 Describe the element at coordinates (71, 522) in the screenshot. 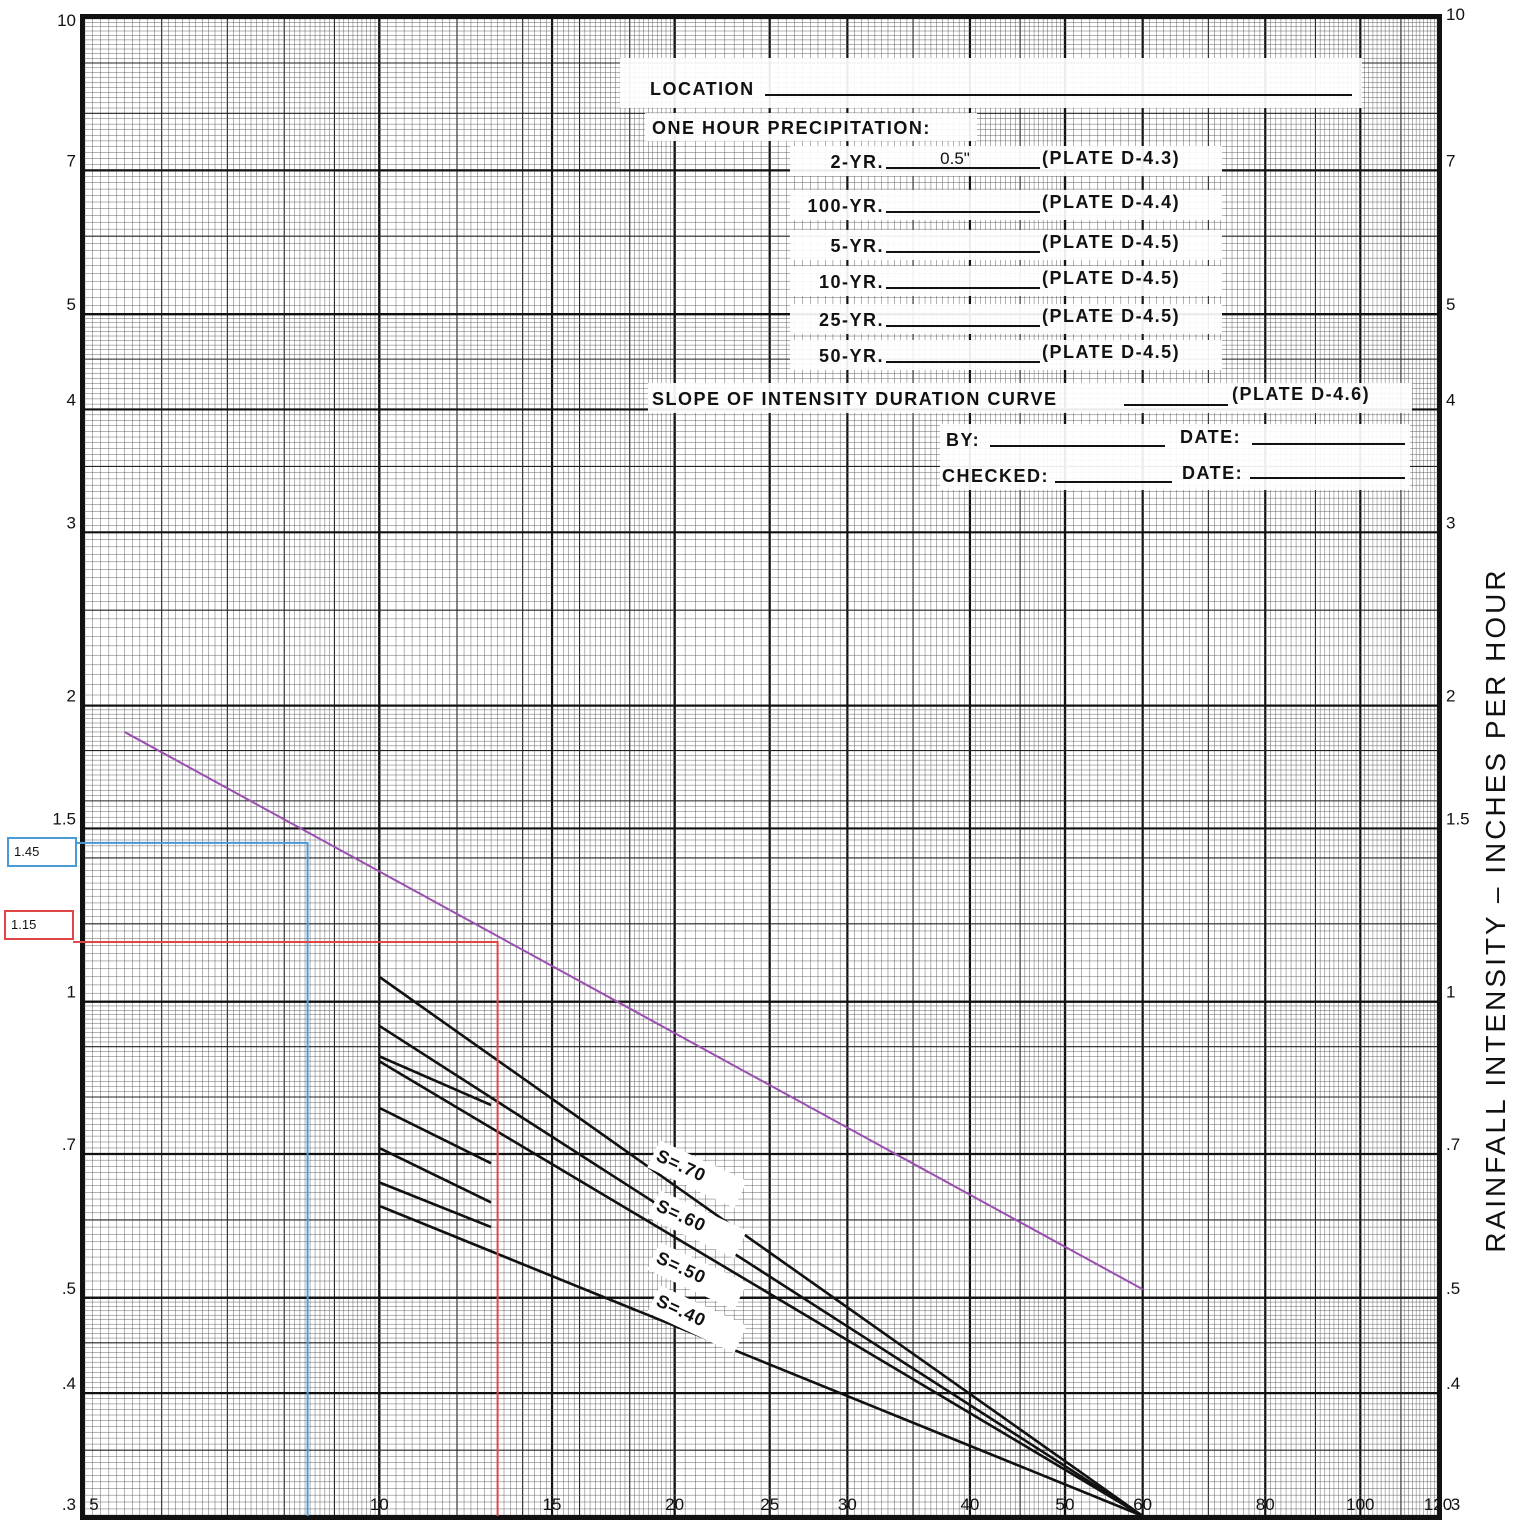

I see `y-tick-label-left: 3` at that location.